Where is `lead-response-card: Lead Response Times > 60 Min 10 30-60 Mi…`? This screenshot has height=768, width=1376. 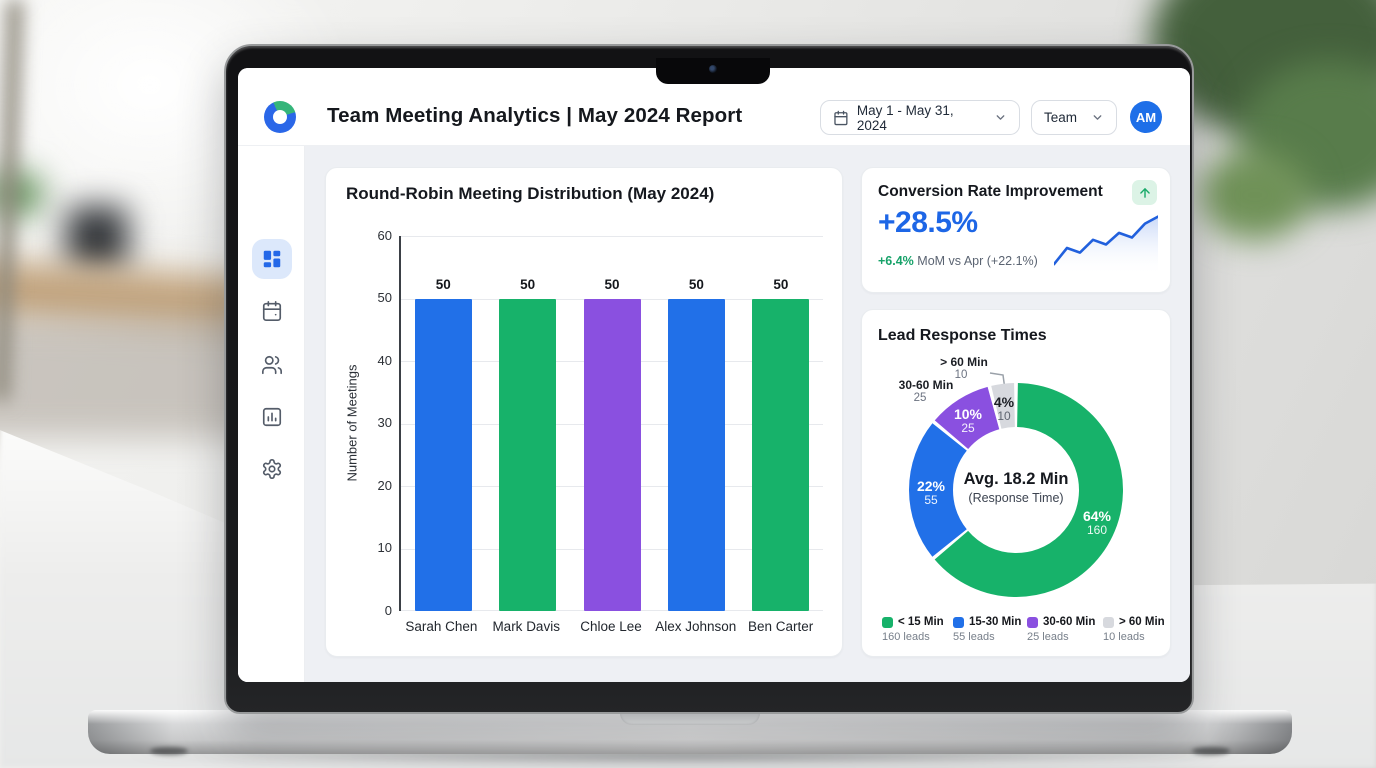 lead-response-card: Lead Response Times > 60 Min 10 30-60 Mi… is located at coordinates (1016, 483).